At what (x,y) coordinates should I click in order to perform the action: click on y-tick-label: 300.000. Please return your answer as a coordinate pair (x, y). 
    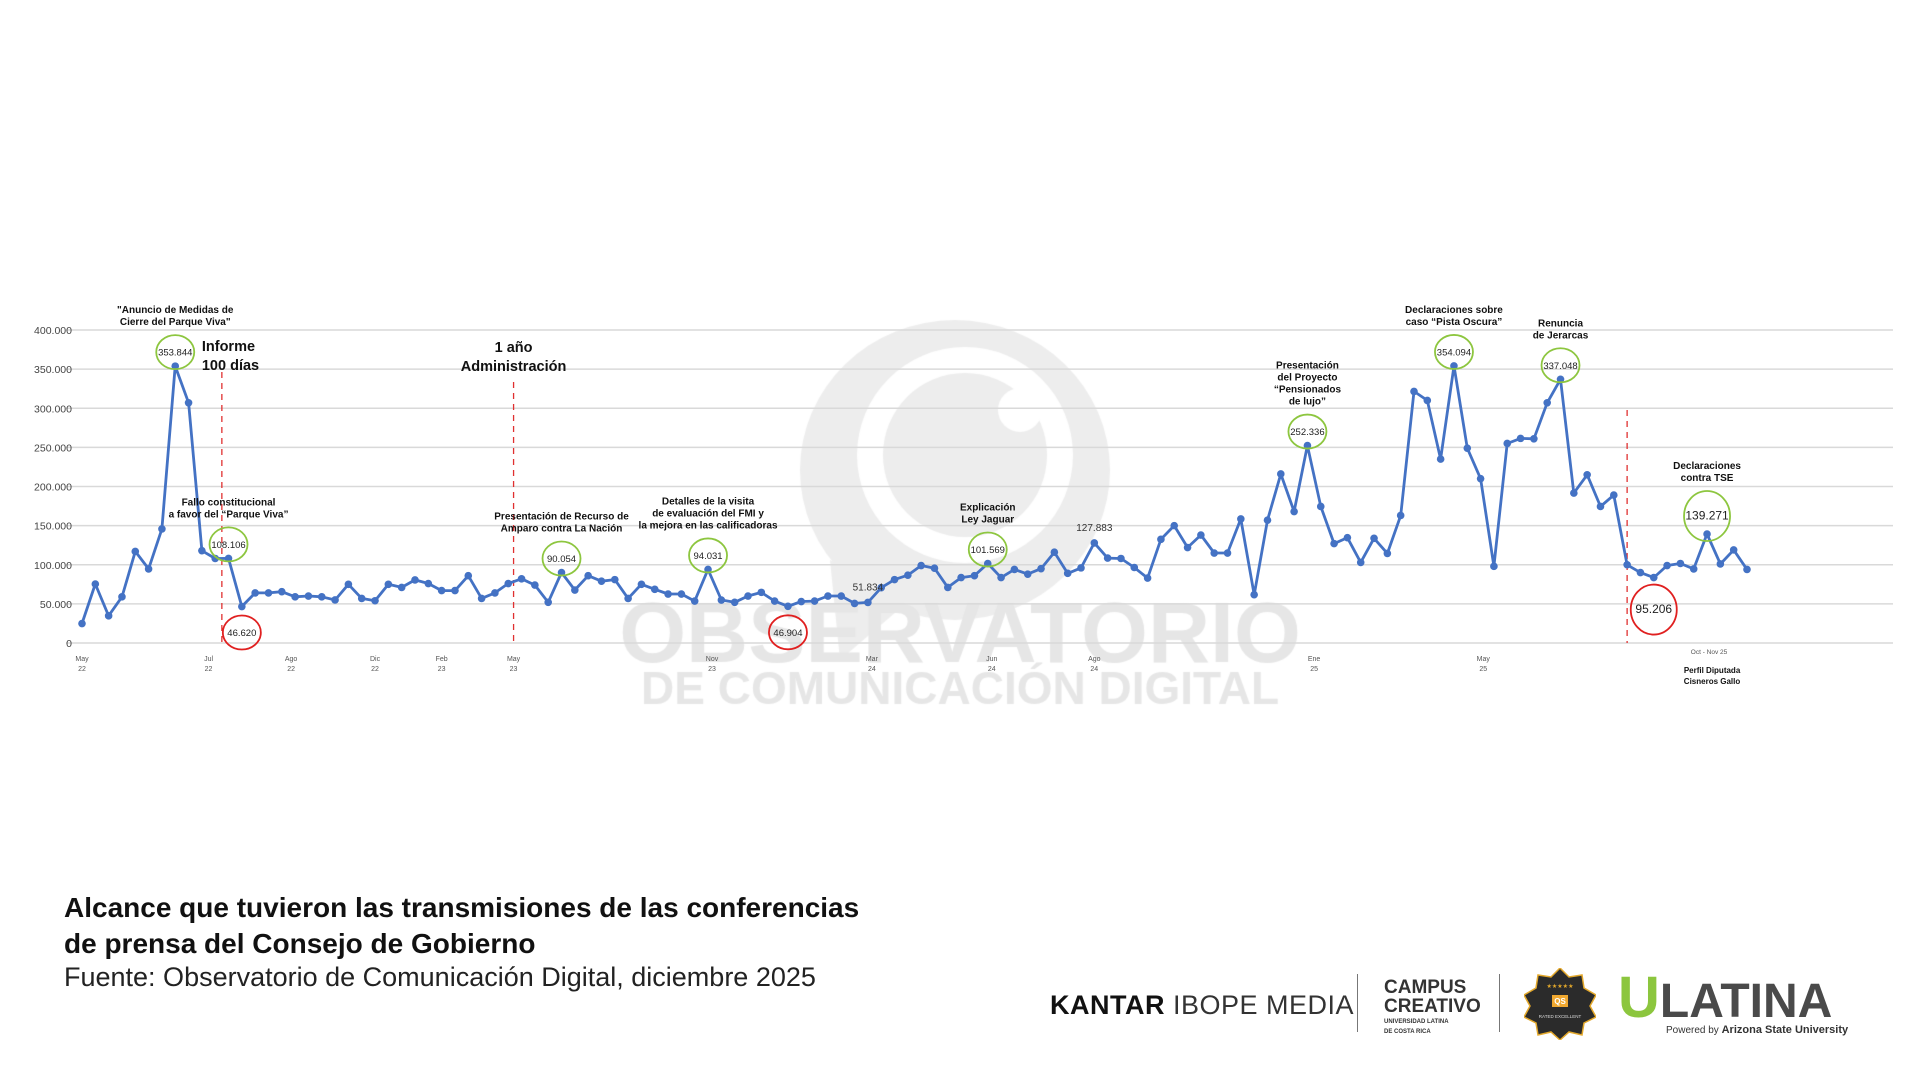
    Looking at the image, I should click on (53, 409).